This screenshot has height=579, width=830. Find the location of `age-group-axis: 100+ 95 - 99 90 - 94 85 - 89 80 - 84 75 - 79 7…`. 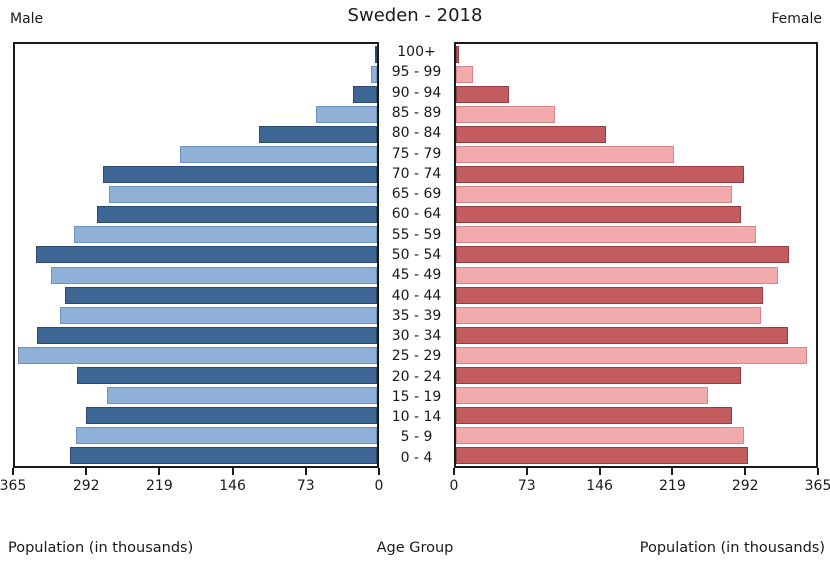

age-group-axis: 100+ 95 - 99 90 - 94 85 - 89 80 - 84 75 - 79 7… is located at coordinates (416, 255).